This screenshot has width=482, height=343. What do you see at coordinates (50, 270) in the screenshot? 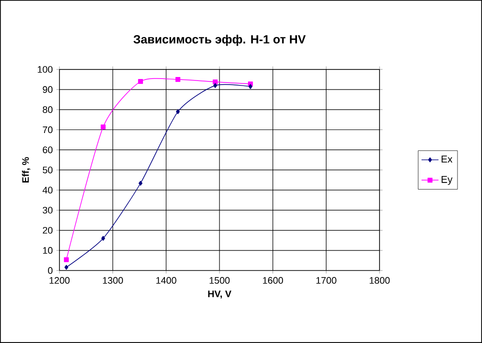
I see `y-tick-label: 0` at bounding box center [50, 270].